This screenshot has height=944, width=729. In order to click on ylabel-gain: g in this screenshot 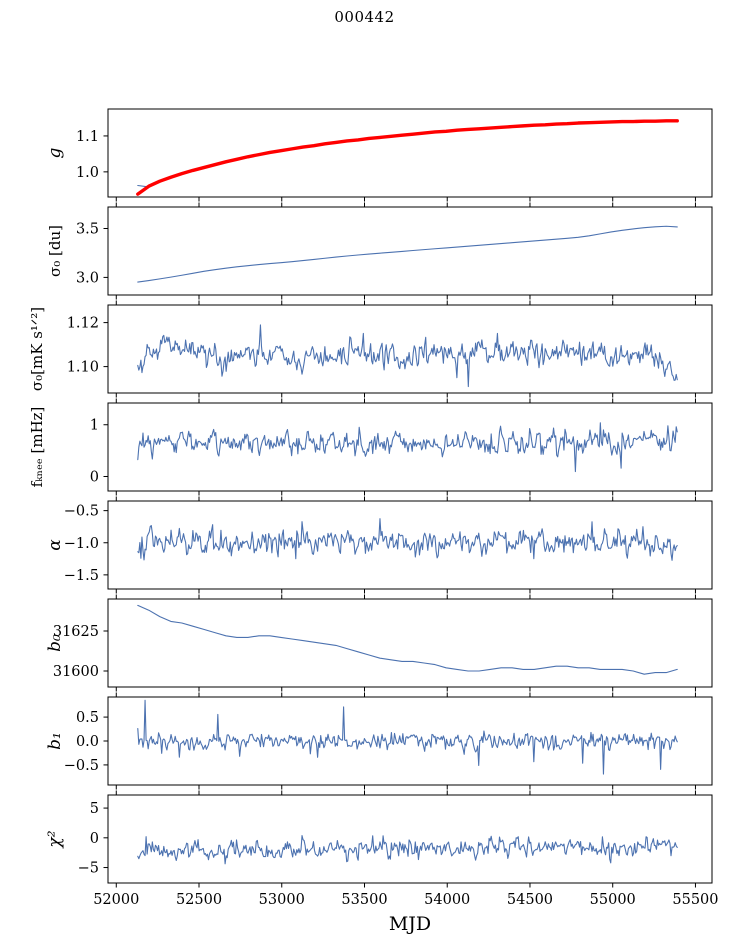, I will do `click(55, 152)`.